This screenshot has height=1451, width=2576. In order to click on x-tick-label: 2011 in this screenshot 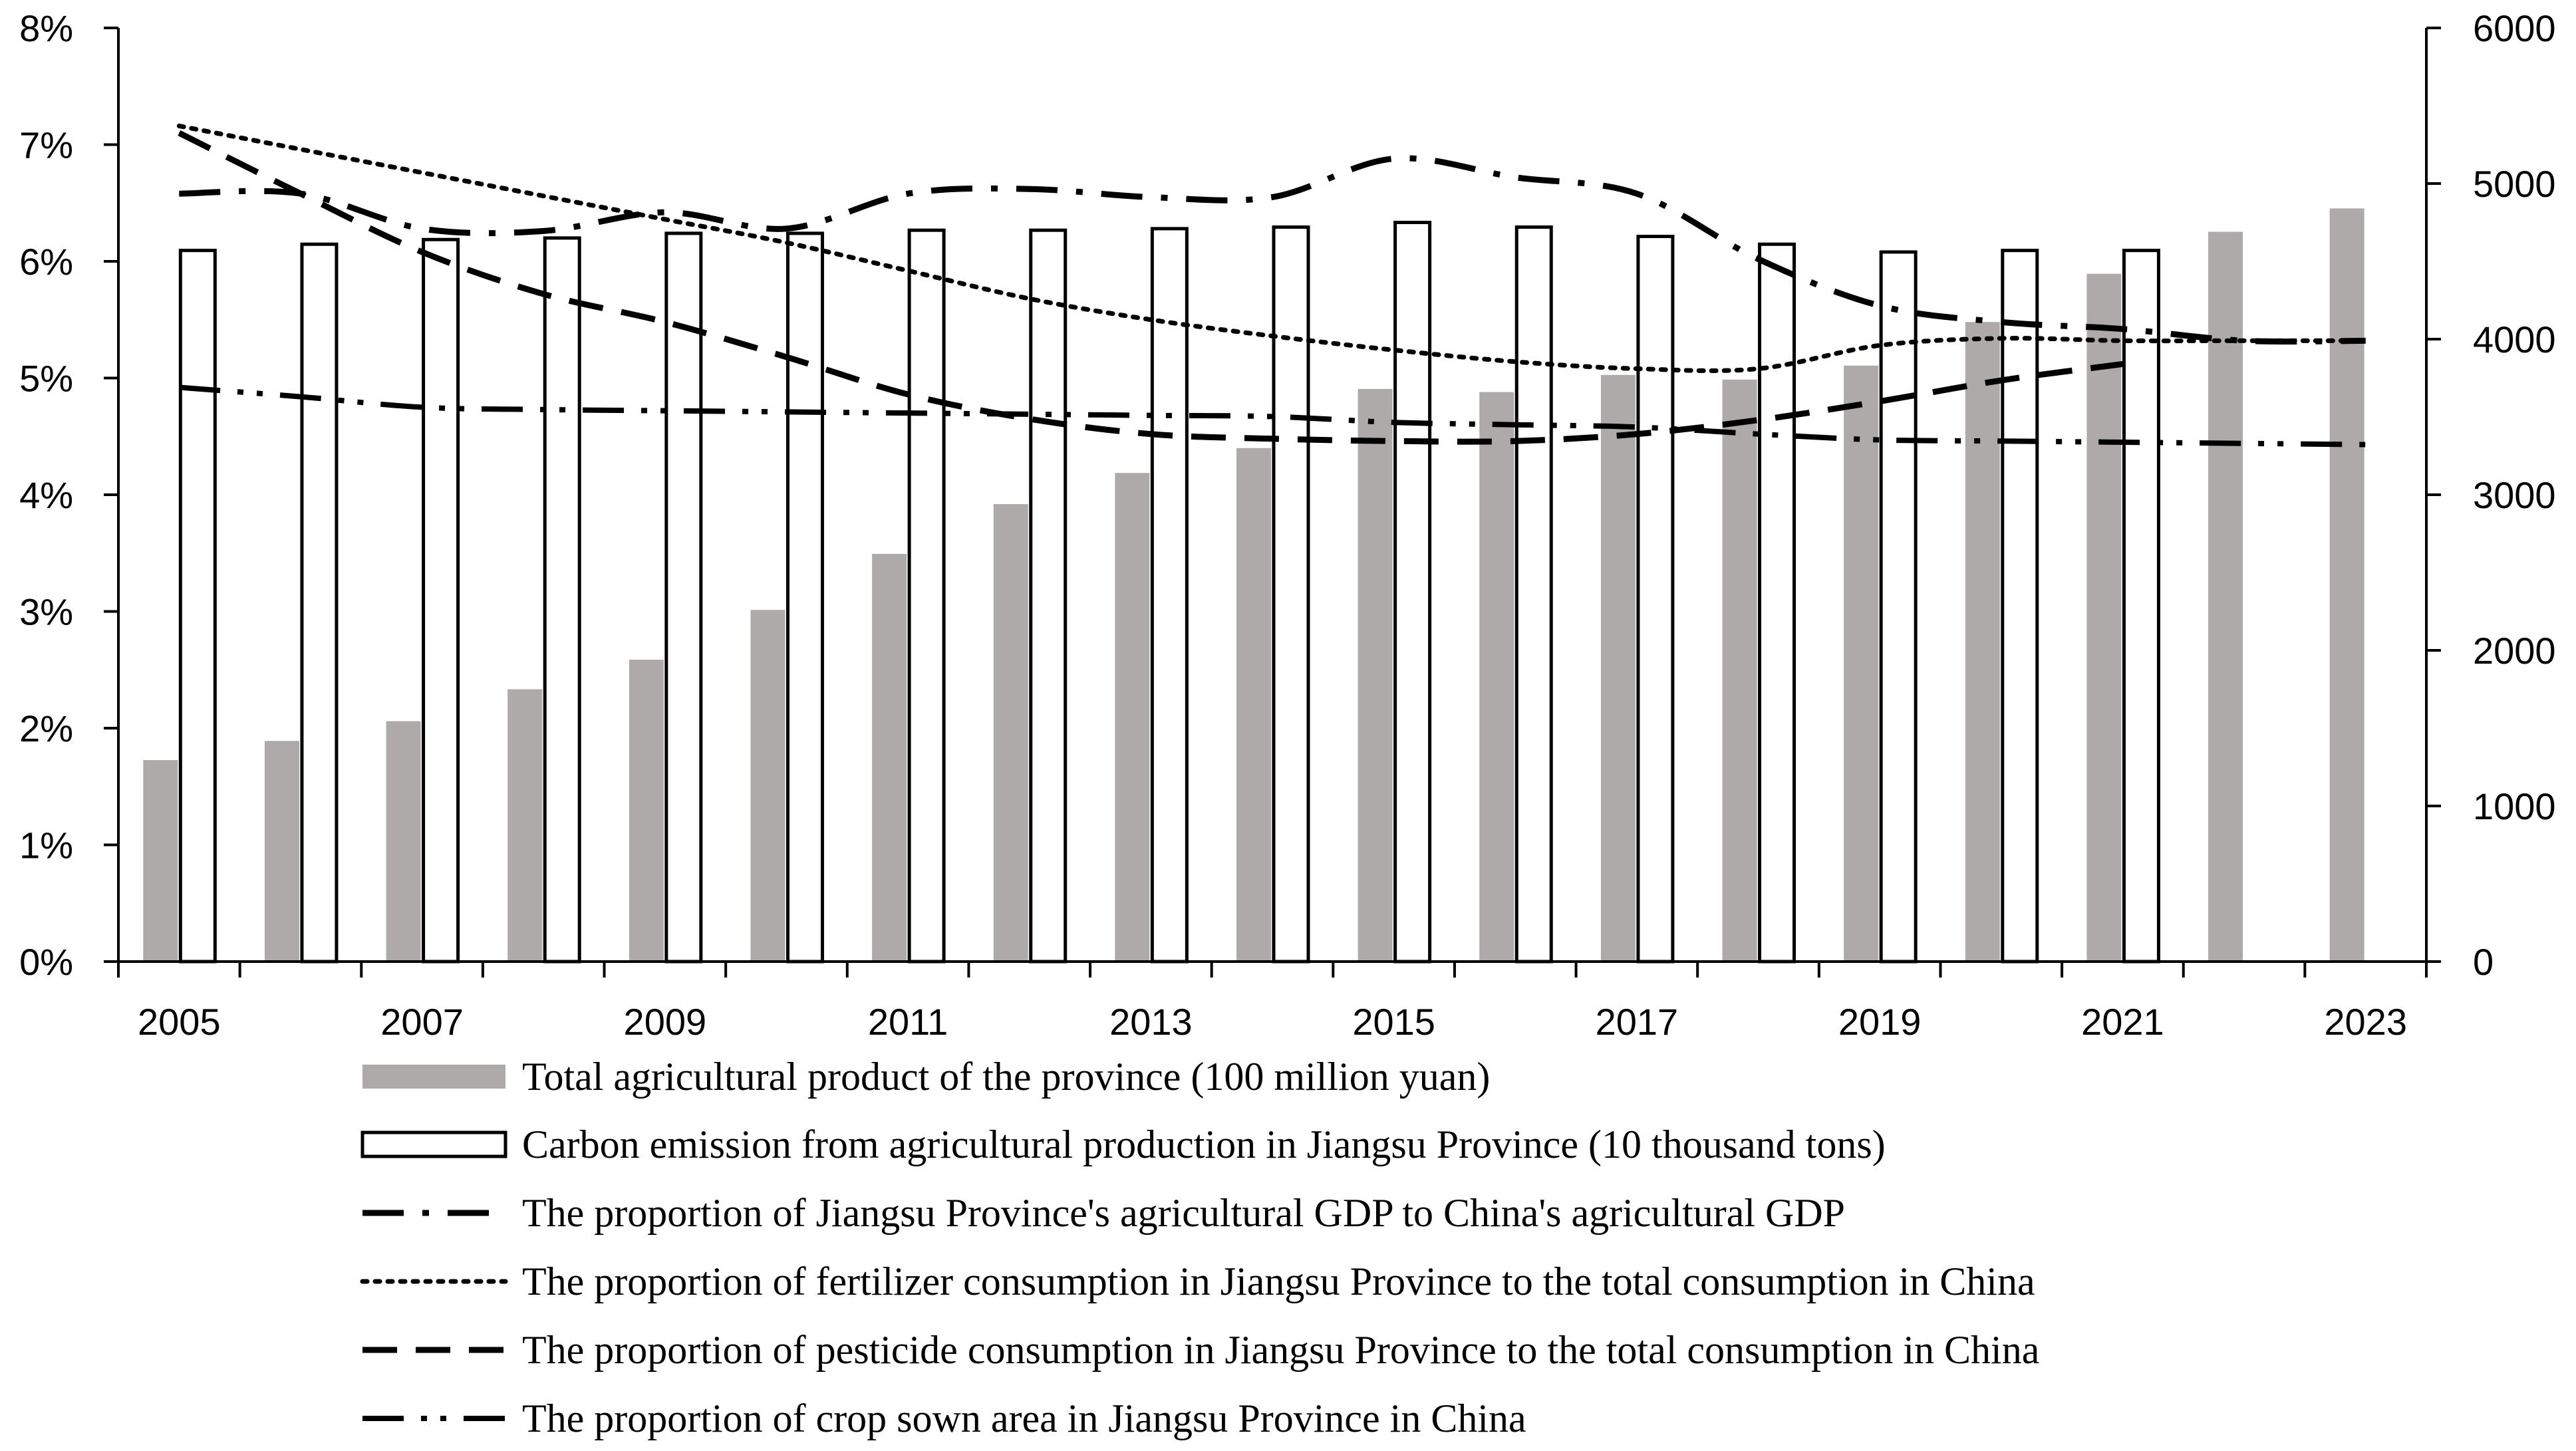, I will do `click(908, 1022)`.